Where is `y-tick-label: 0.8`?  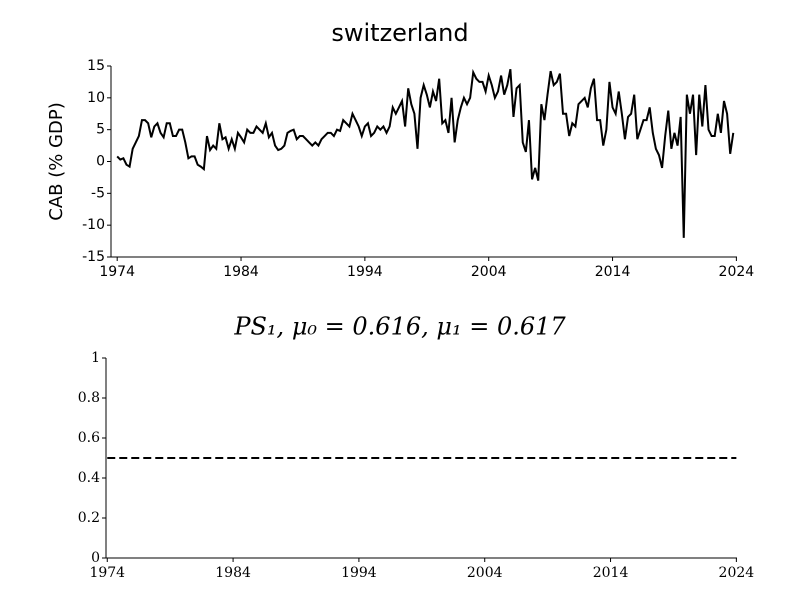
y-tick-label: 0.8 is located at coordinates (89, 398).